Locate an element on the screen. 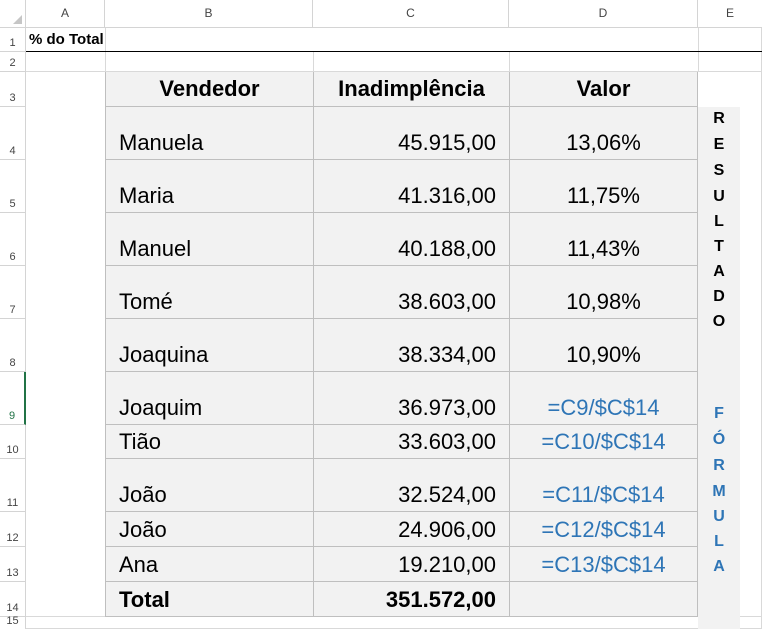  formula-letter: U is located at coordinates (719, 516).